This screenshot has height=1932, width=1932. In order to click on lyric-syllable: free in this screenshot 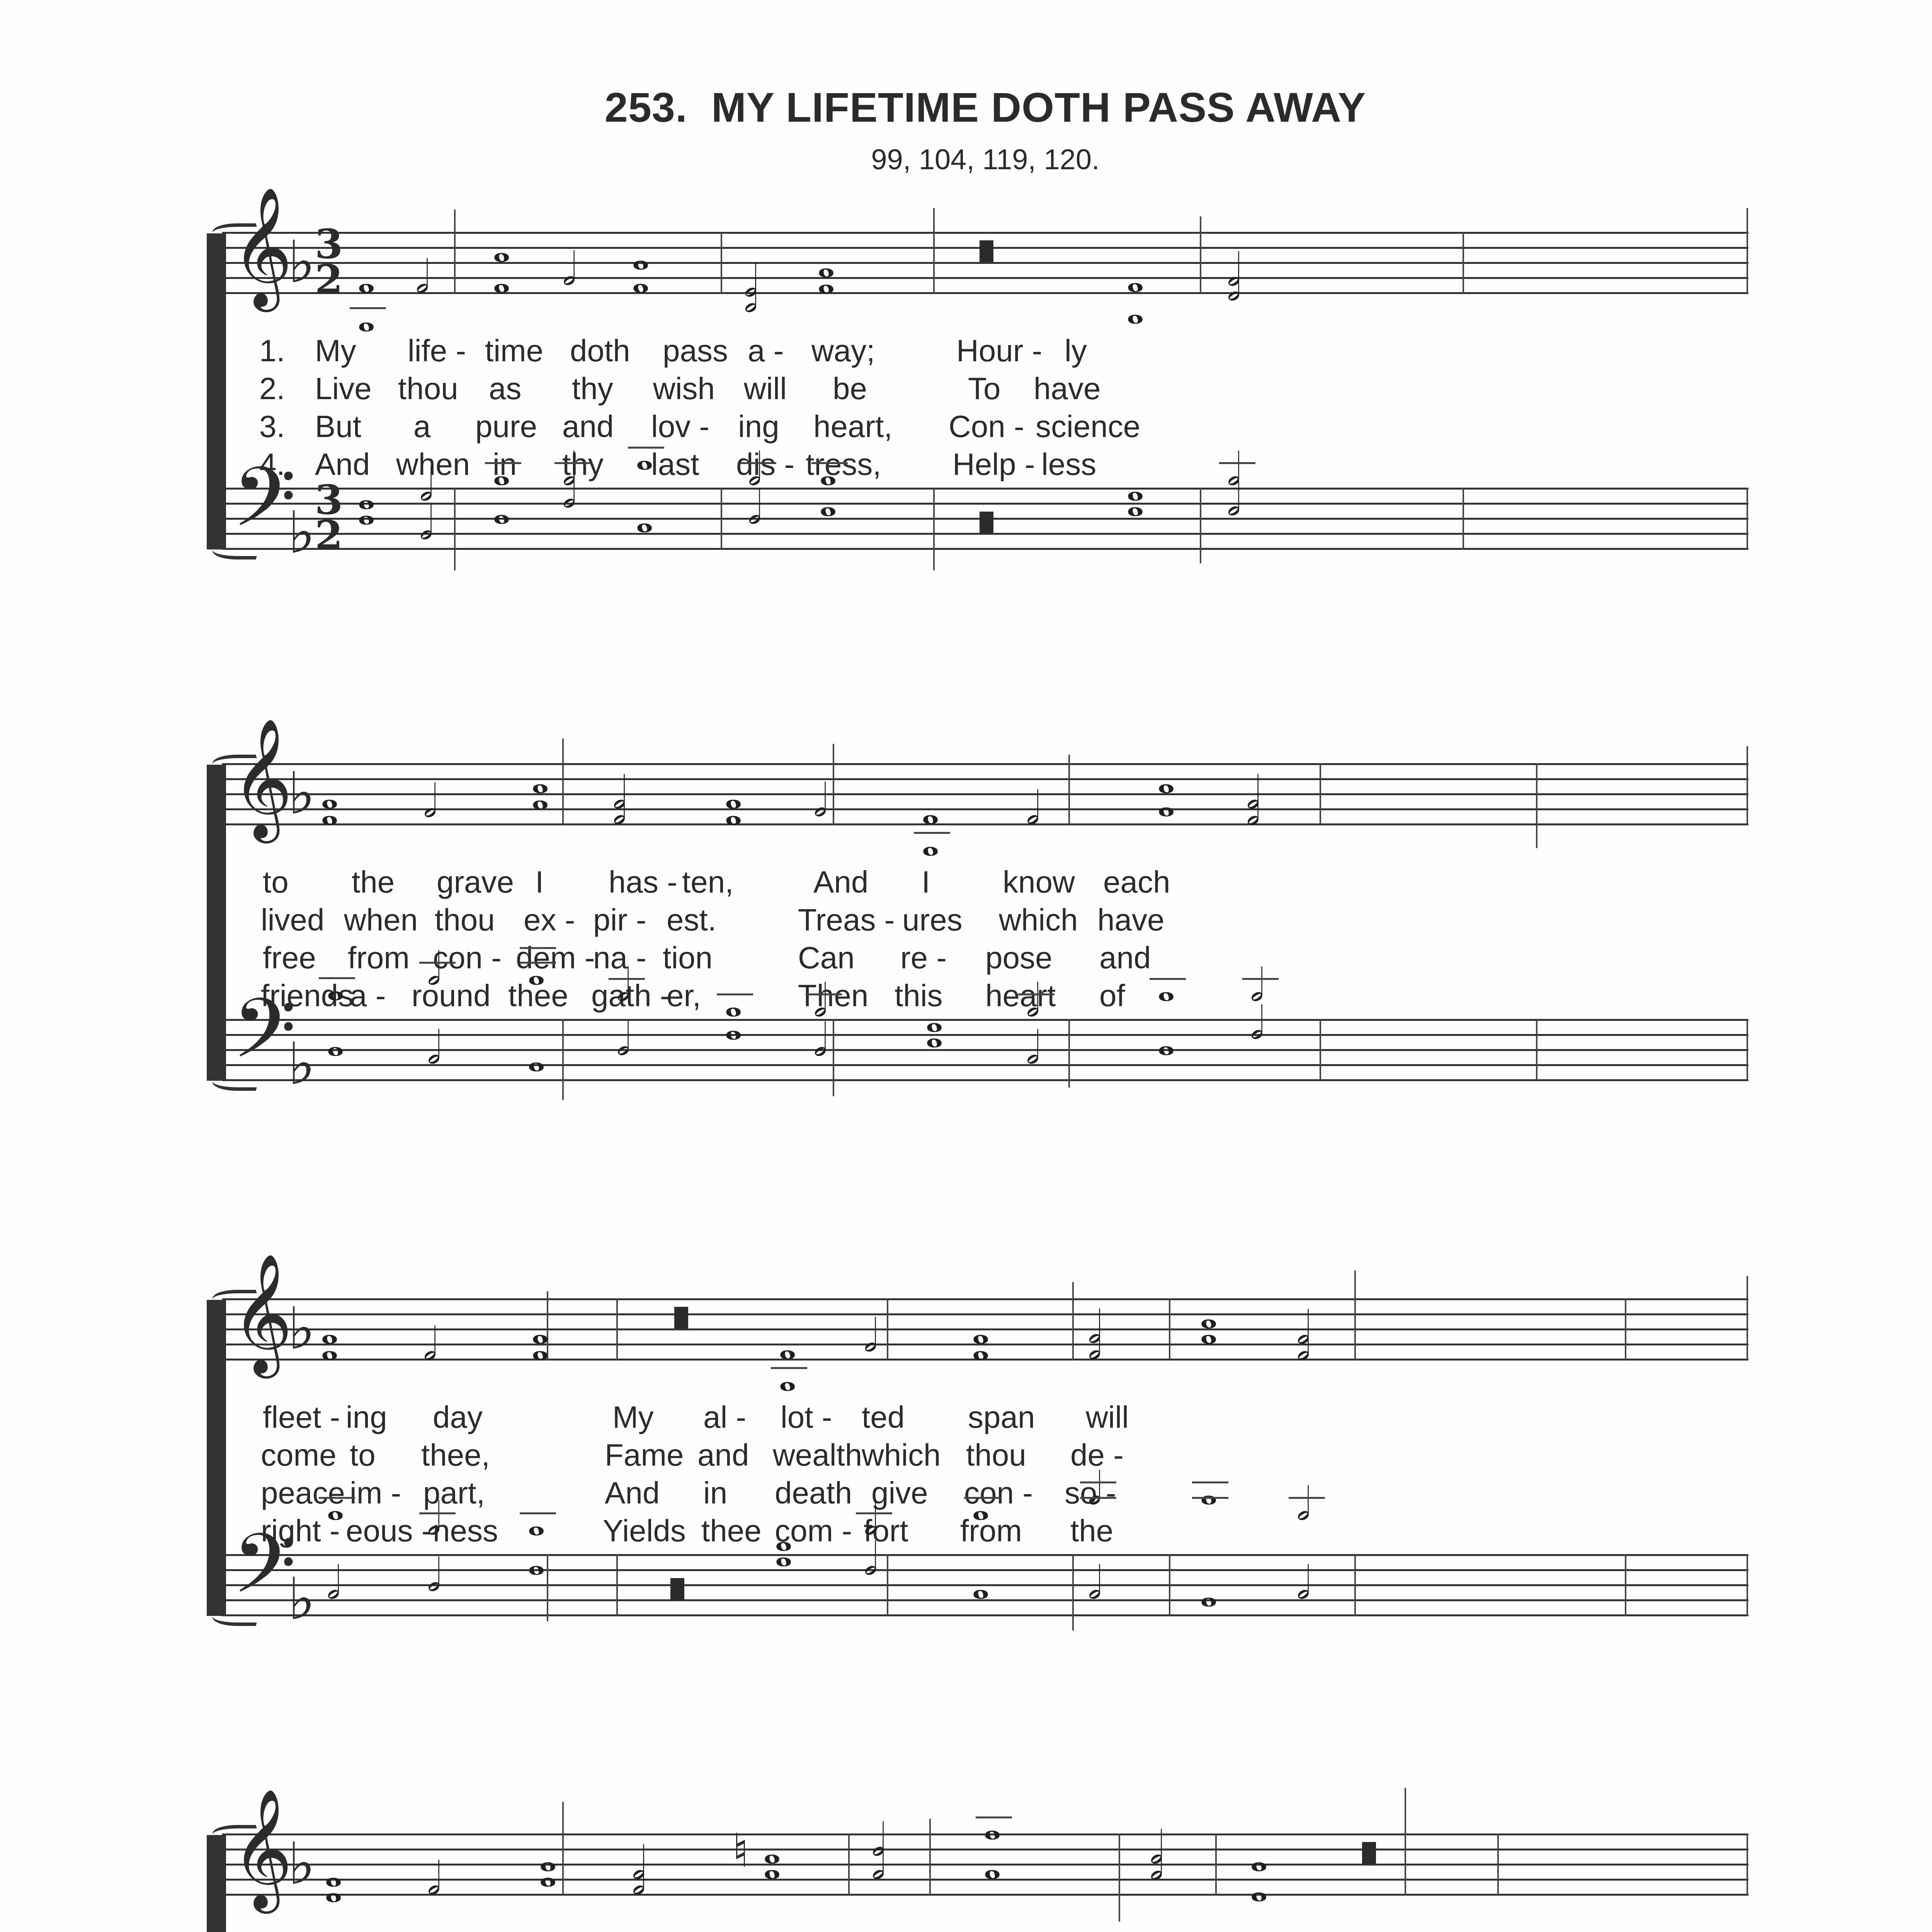, I will do `click(289, 957)`.